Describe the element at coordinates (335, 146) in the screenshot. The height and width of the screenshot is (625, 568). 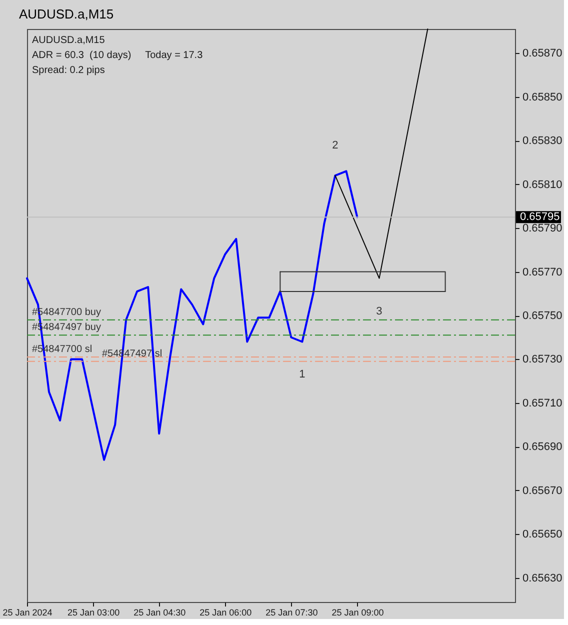
I see `annotation: 2` at that location.